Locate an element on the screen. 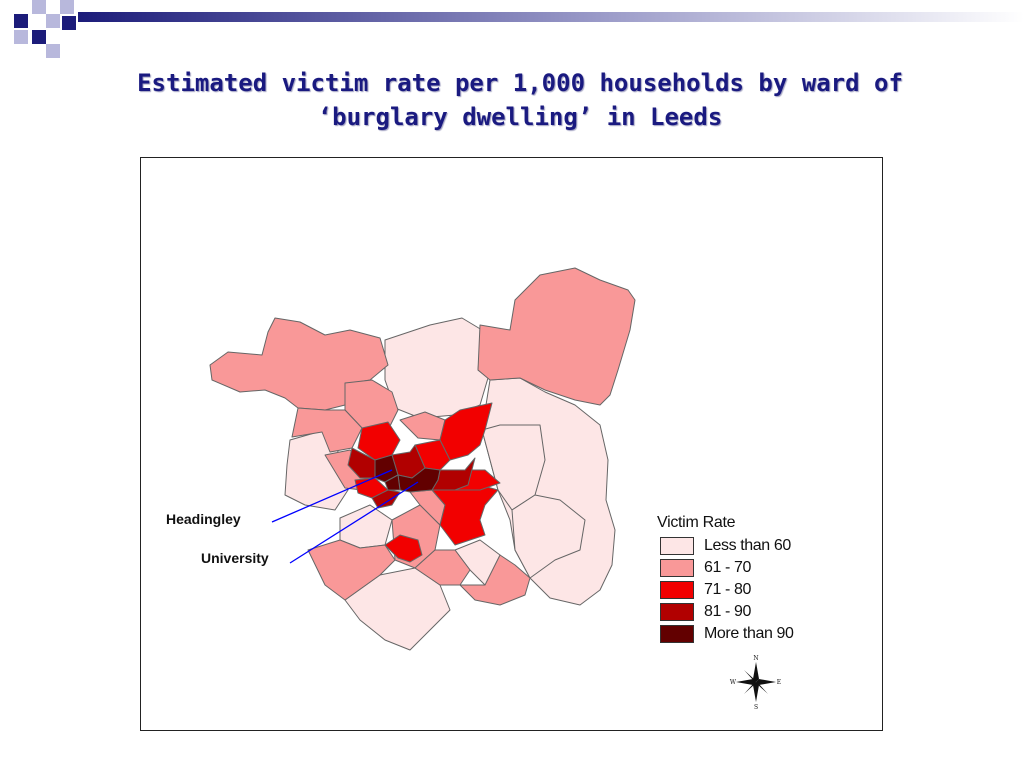 This screenshot has height=768, width=1024. callout-line-headingley is located at coordinates (332, 496).